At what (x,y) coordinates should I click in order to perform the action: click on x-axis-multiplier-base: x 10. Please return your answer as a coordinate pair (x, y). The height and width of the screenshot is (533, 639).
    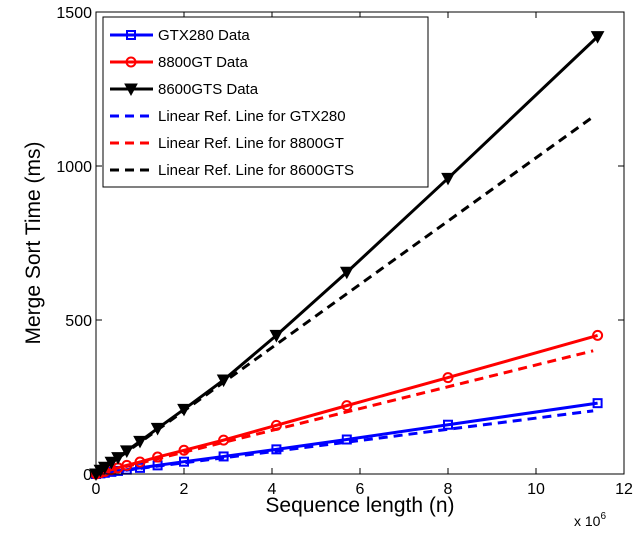
    Looking at the image, I should click on (587, 521).